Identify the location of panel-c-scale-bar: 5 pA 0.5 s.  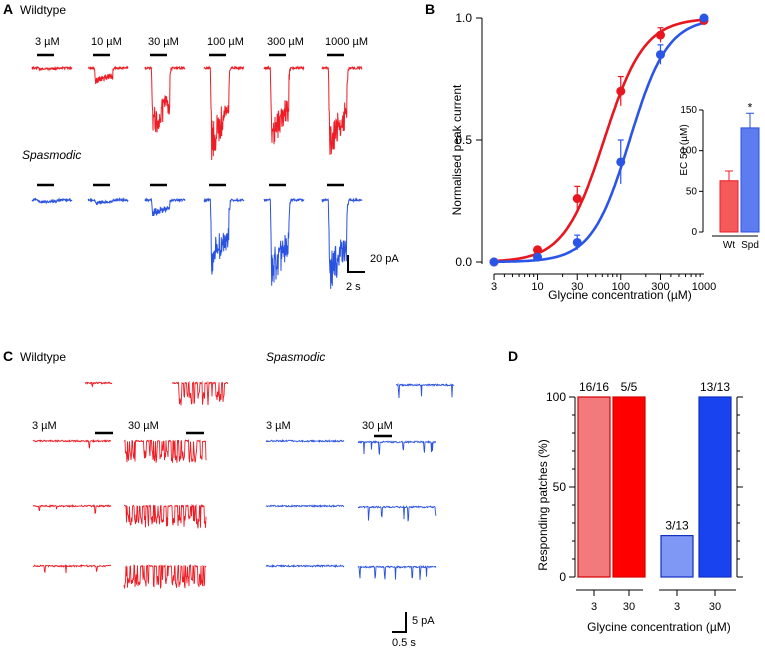
(413, 630).